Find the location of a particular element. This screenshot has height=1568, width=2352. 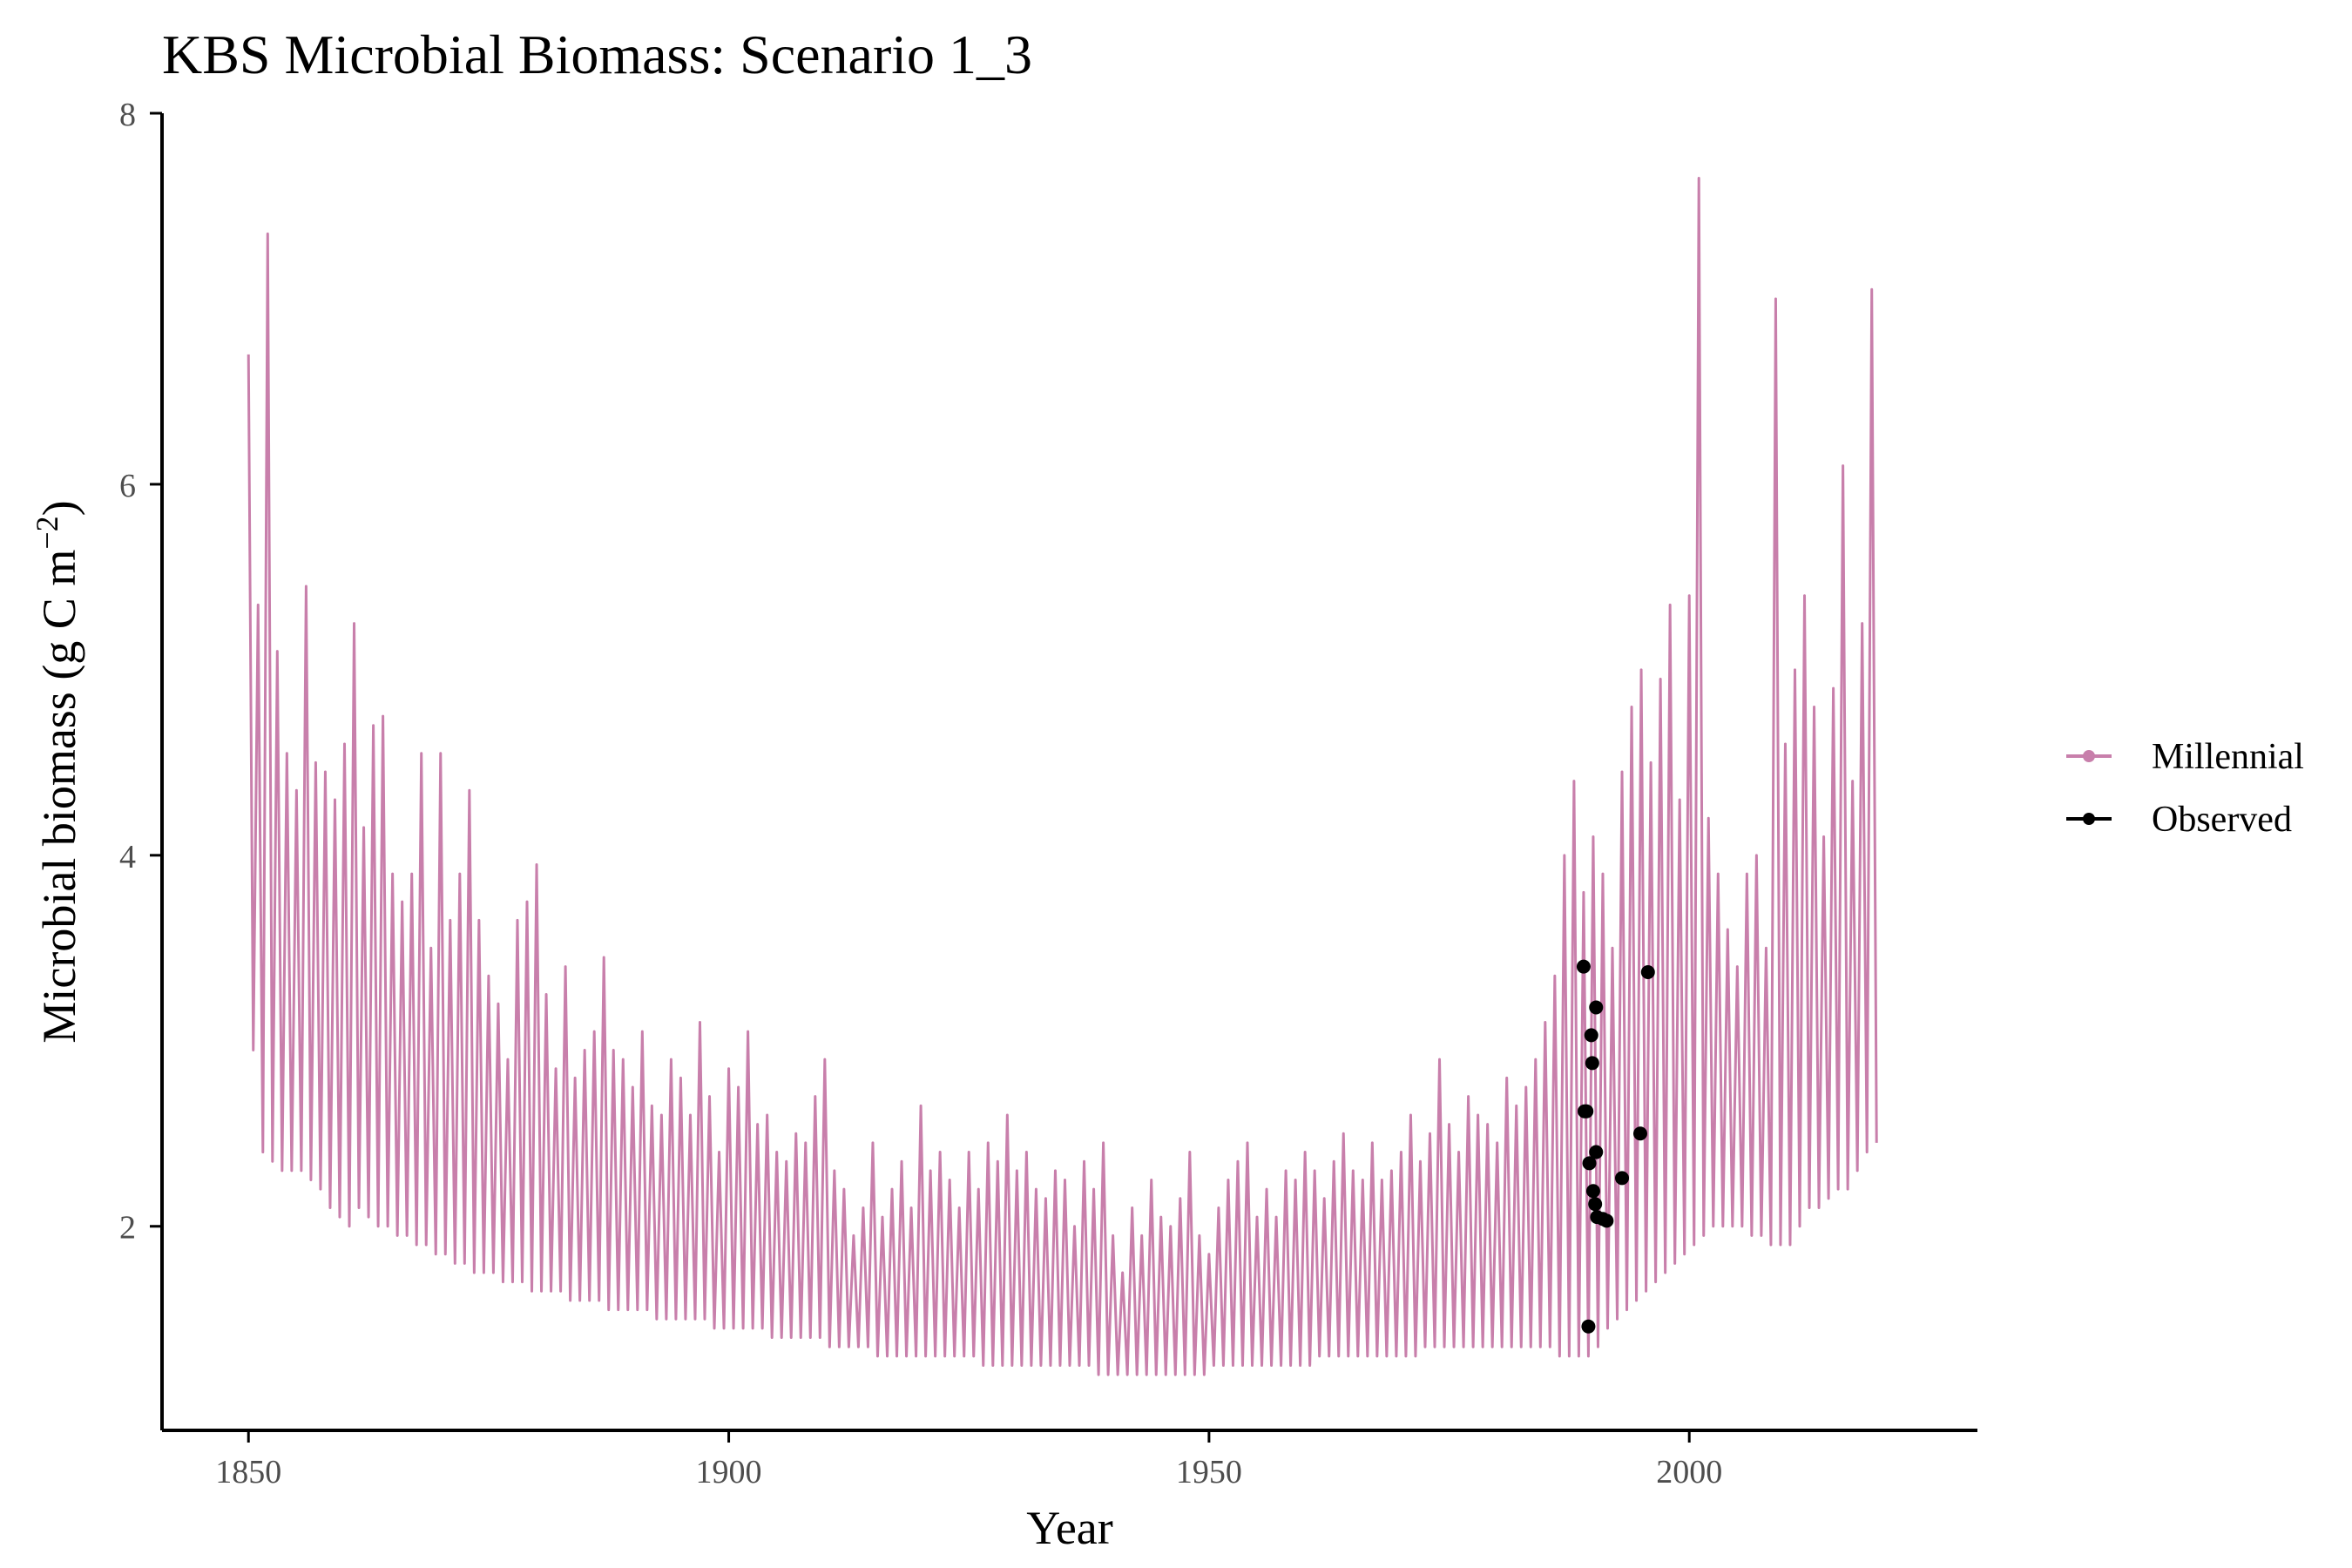

y-tick-label: 2 is located at coordinates (127, 1228).